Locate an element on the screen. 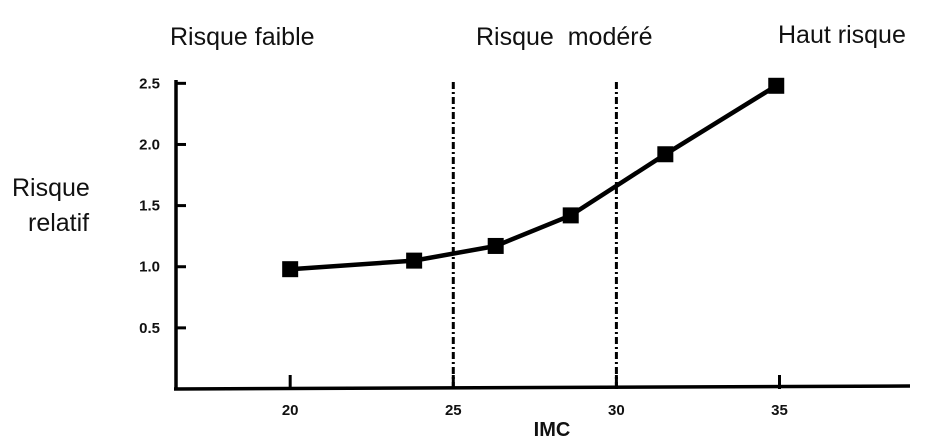 This screenshot has height=441, width=942. y-axis-label-line1: Risque is located at coordinates (51, 188).